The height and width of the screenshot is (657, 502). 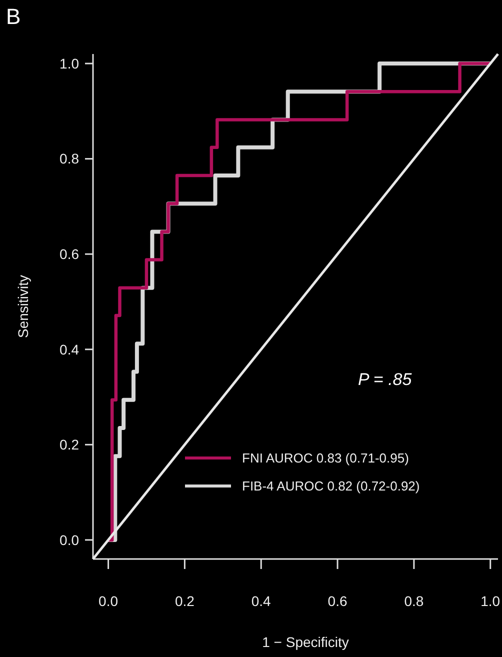 What do you see at coordinates (70, 540) in the screenshot?
I see `y-tick-label: 0.0` at bounding box center [70, 540].